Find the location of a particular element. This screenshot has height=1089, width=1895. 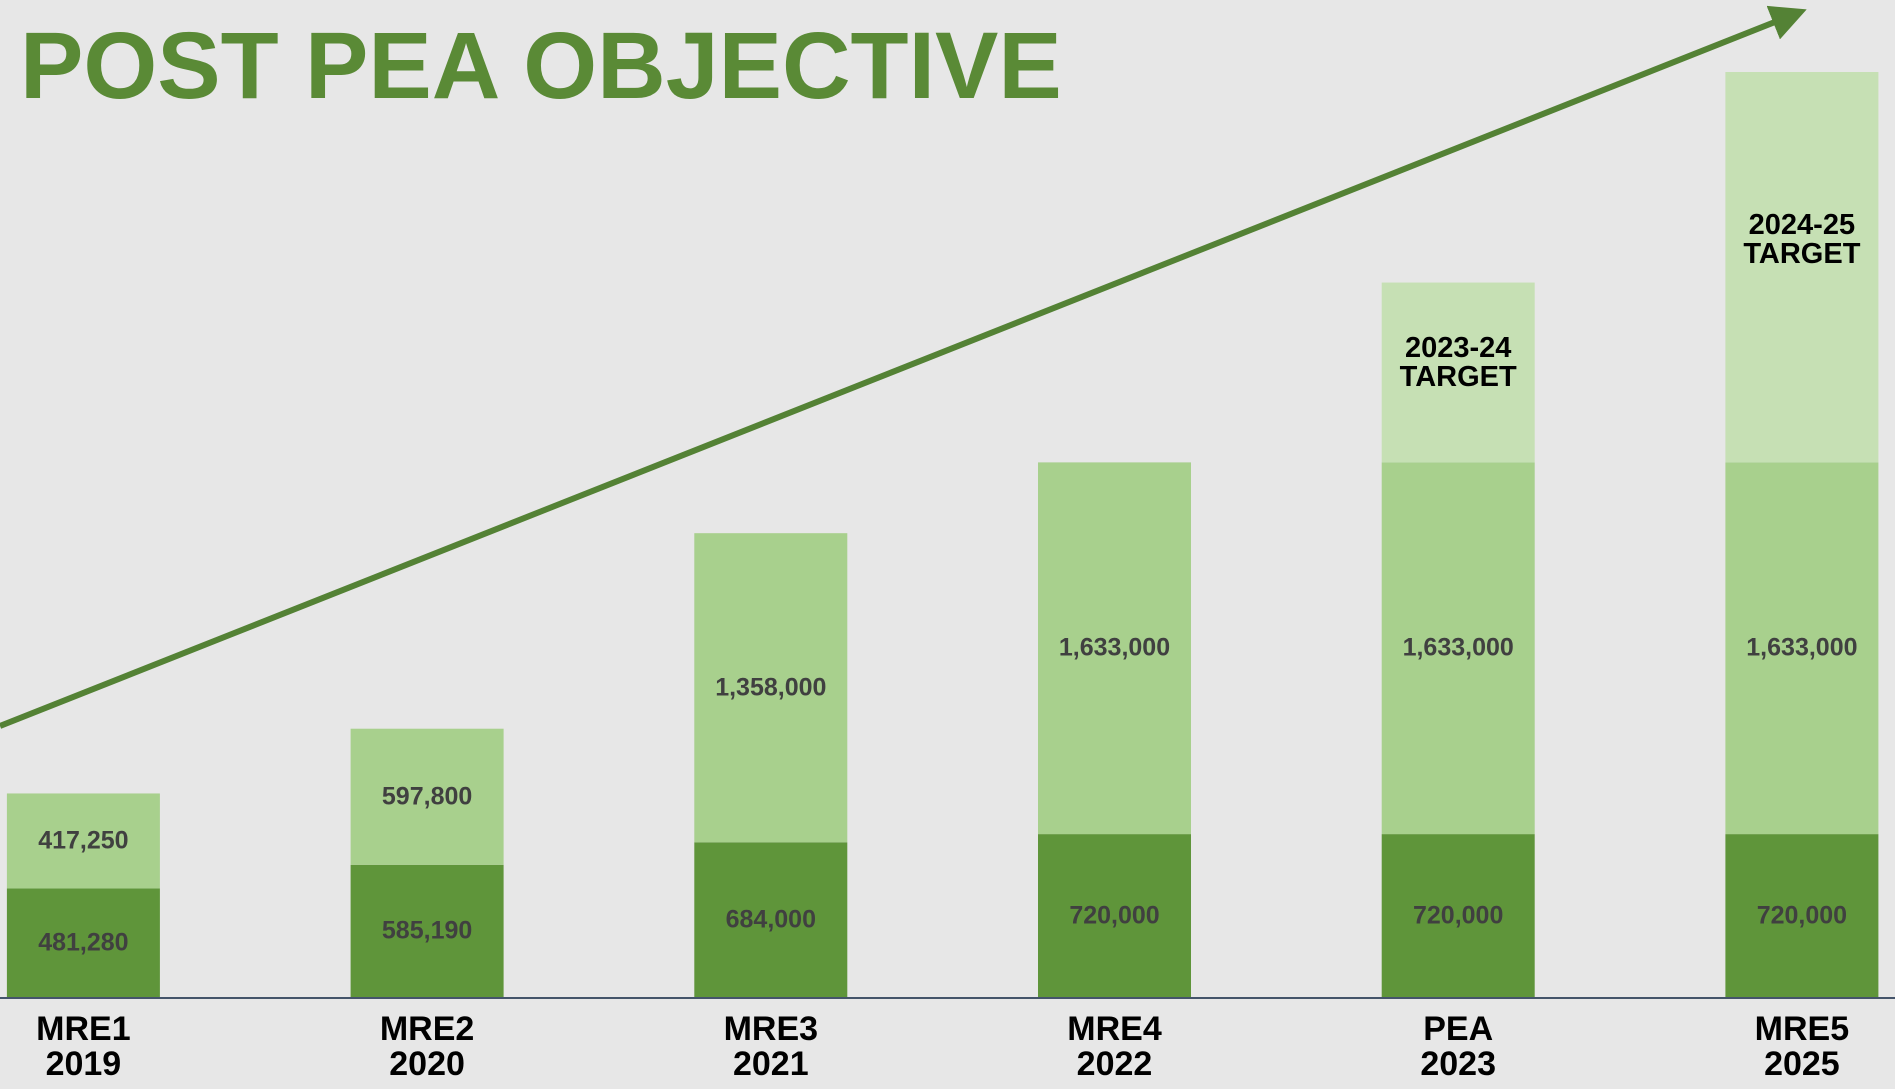

x-tick-label: MRE2 2020 is located at coordinates (427, 1046).